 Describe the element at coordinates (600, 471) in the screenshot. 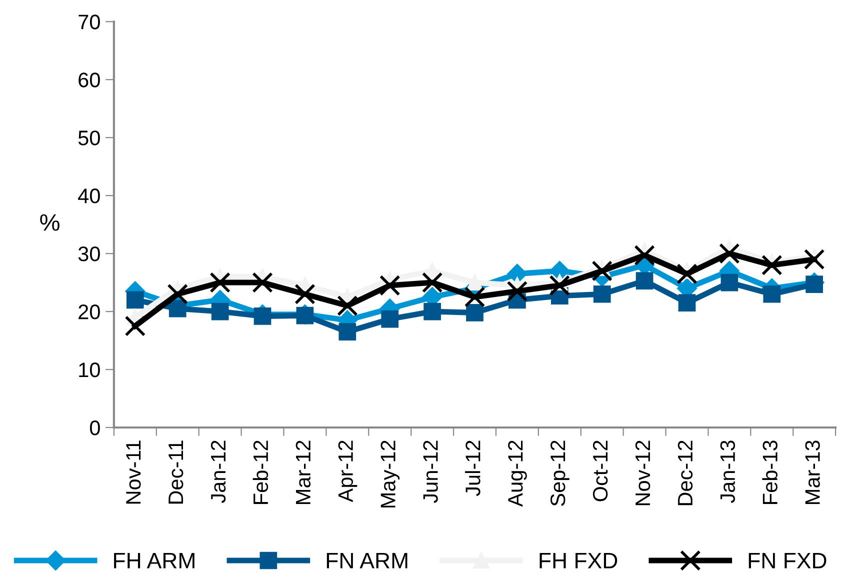

I see `x-tick-label: Oct-12` at that location.